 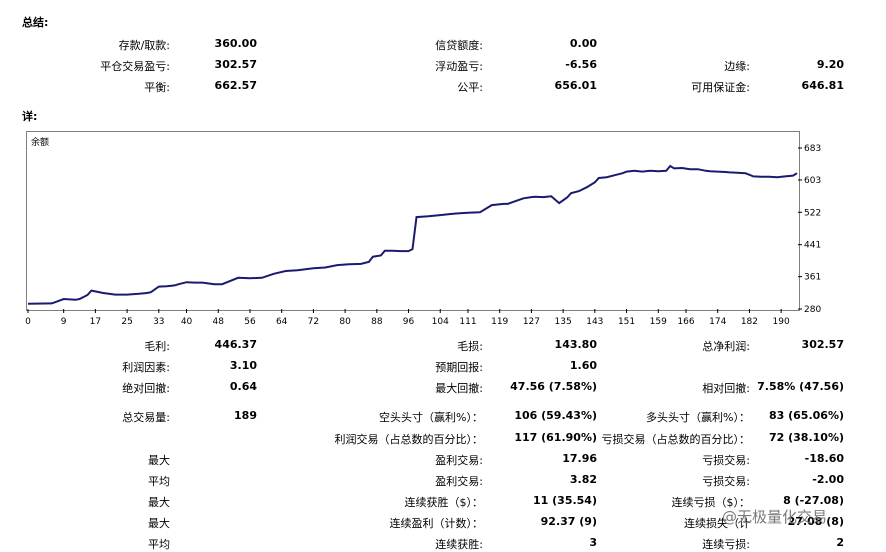 I want to click on stat-value: 92.37 (9), so click(x=568, y=521).